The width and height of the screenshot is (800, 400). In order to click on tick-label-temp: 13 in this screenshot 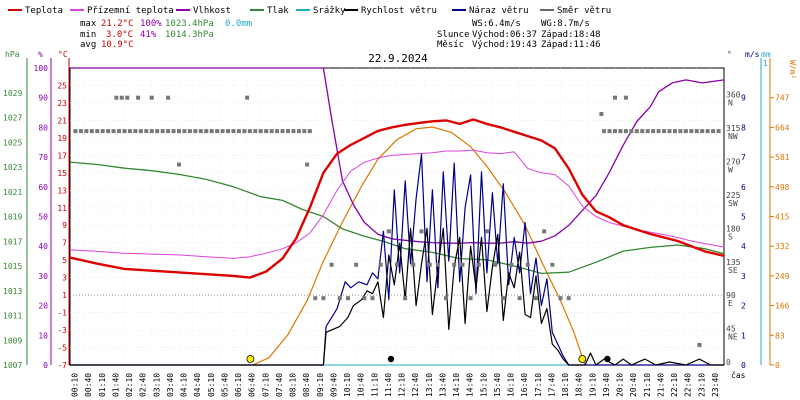, I will do `click(62, 190)`.